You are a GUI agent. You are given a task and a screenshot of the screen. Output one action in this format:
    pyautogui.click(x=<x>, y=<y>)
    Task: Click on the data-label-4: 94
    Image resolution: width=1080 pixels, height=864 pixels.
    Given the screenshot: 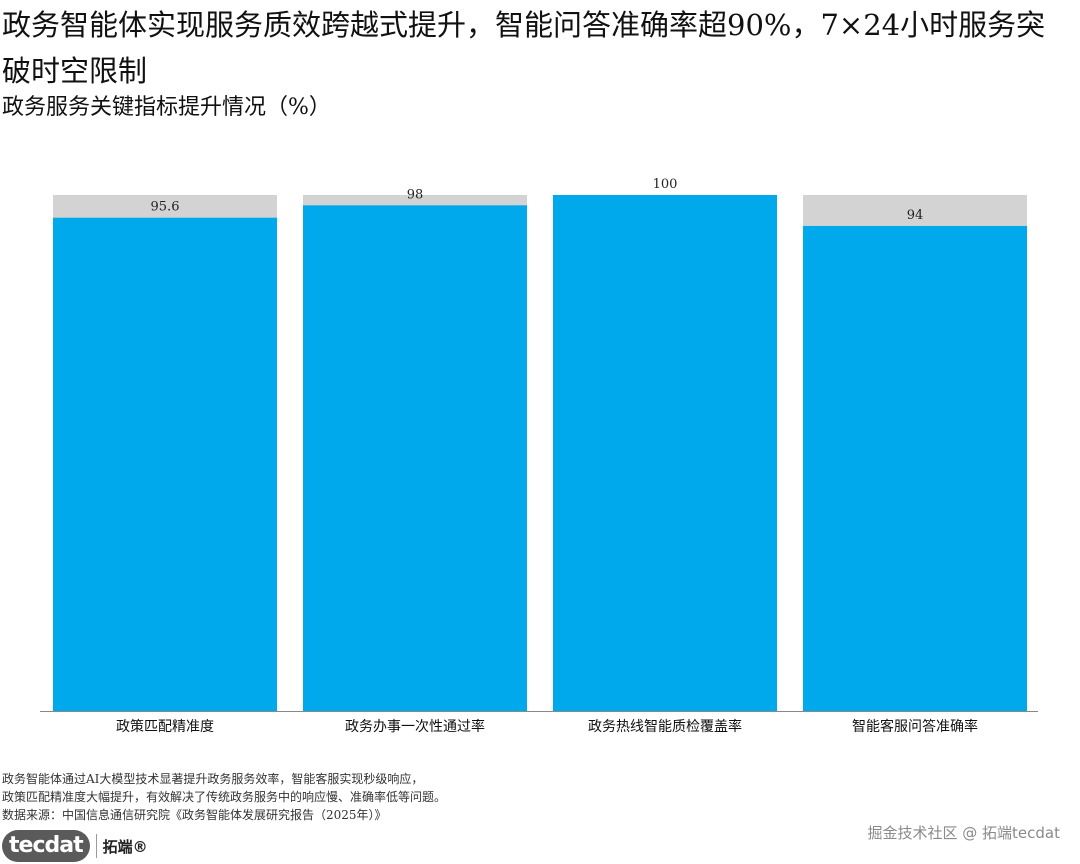 What is the action you would take?
    pyautogui.click(x=915, y=215)
    